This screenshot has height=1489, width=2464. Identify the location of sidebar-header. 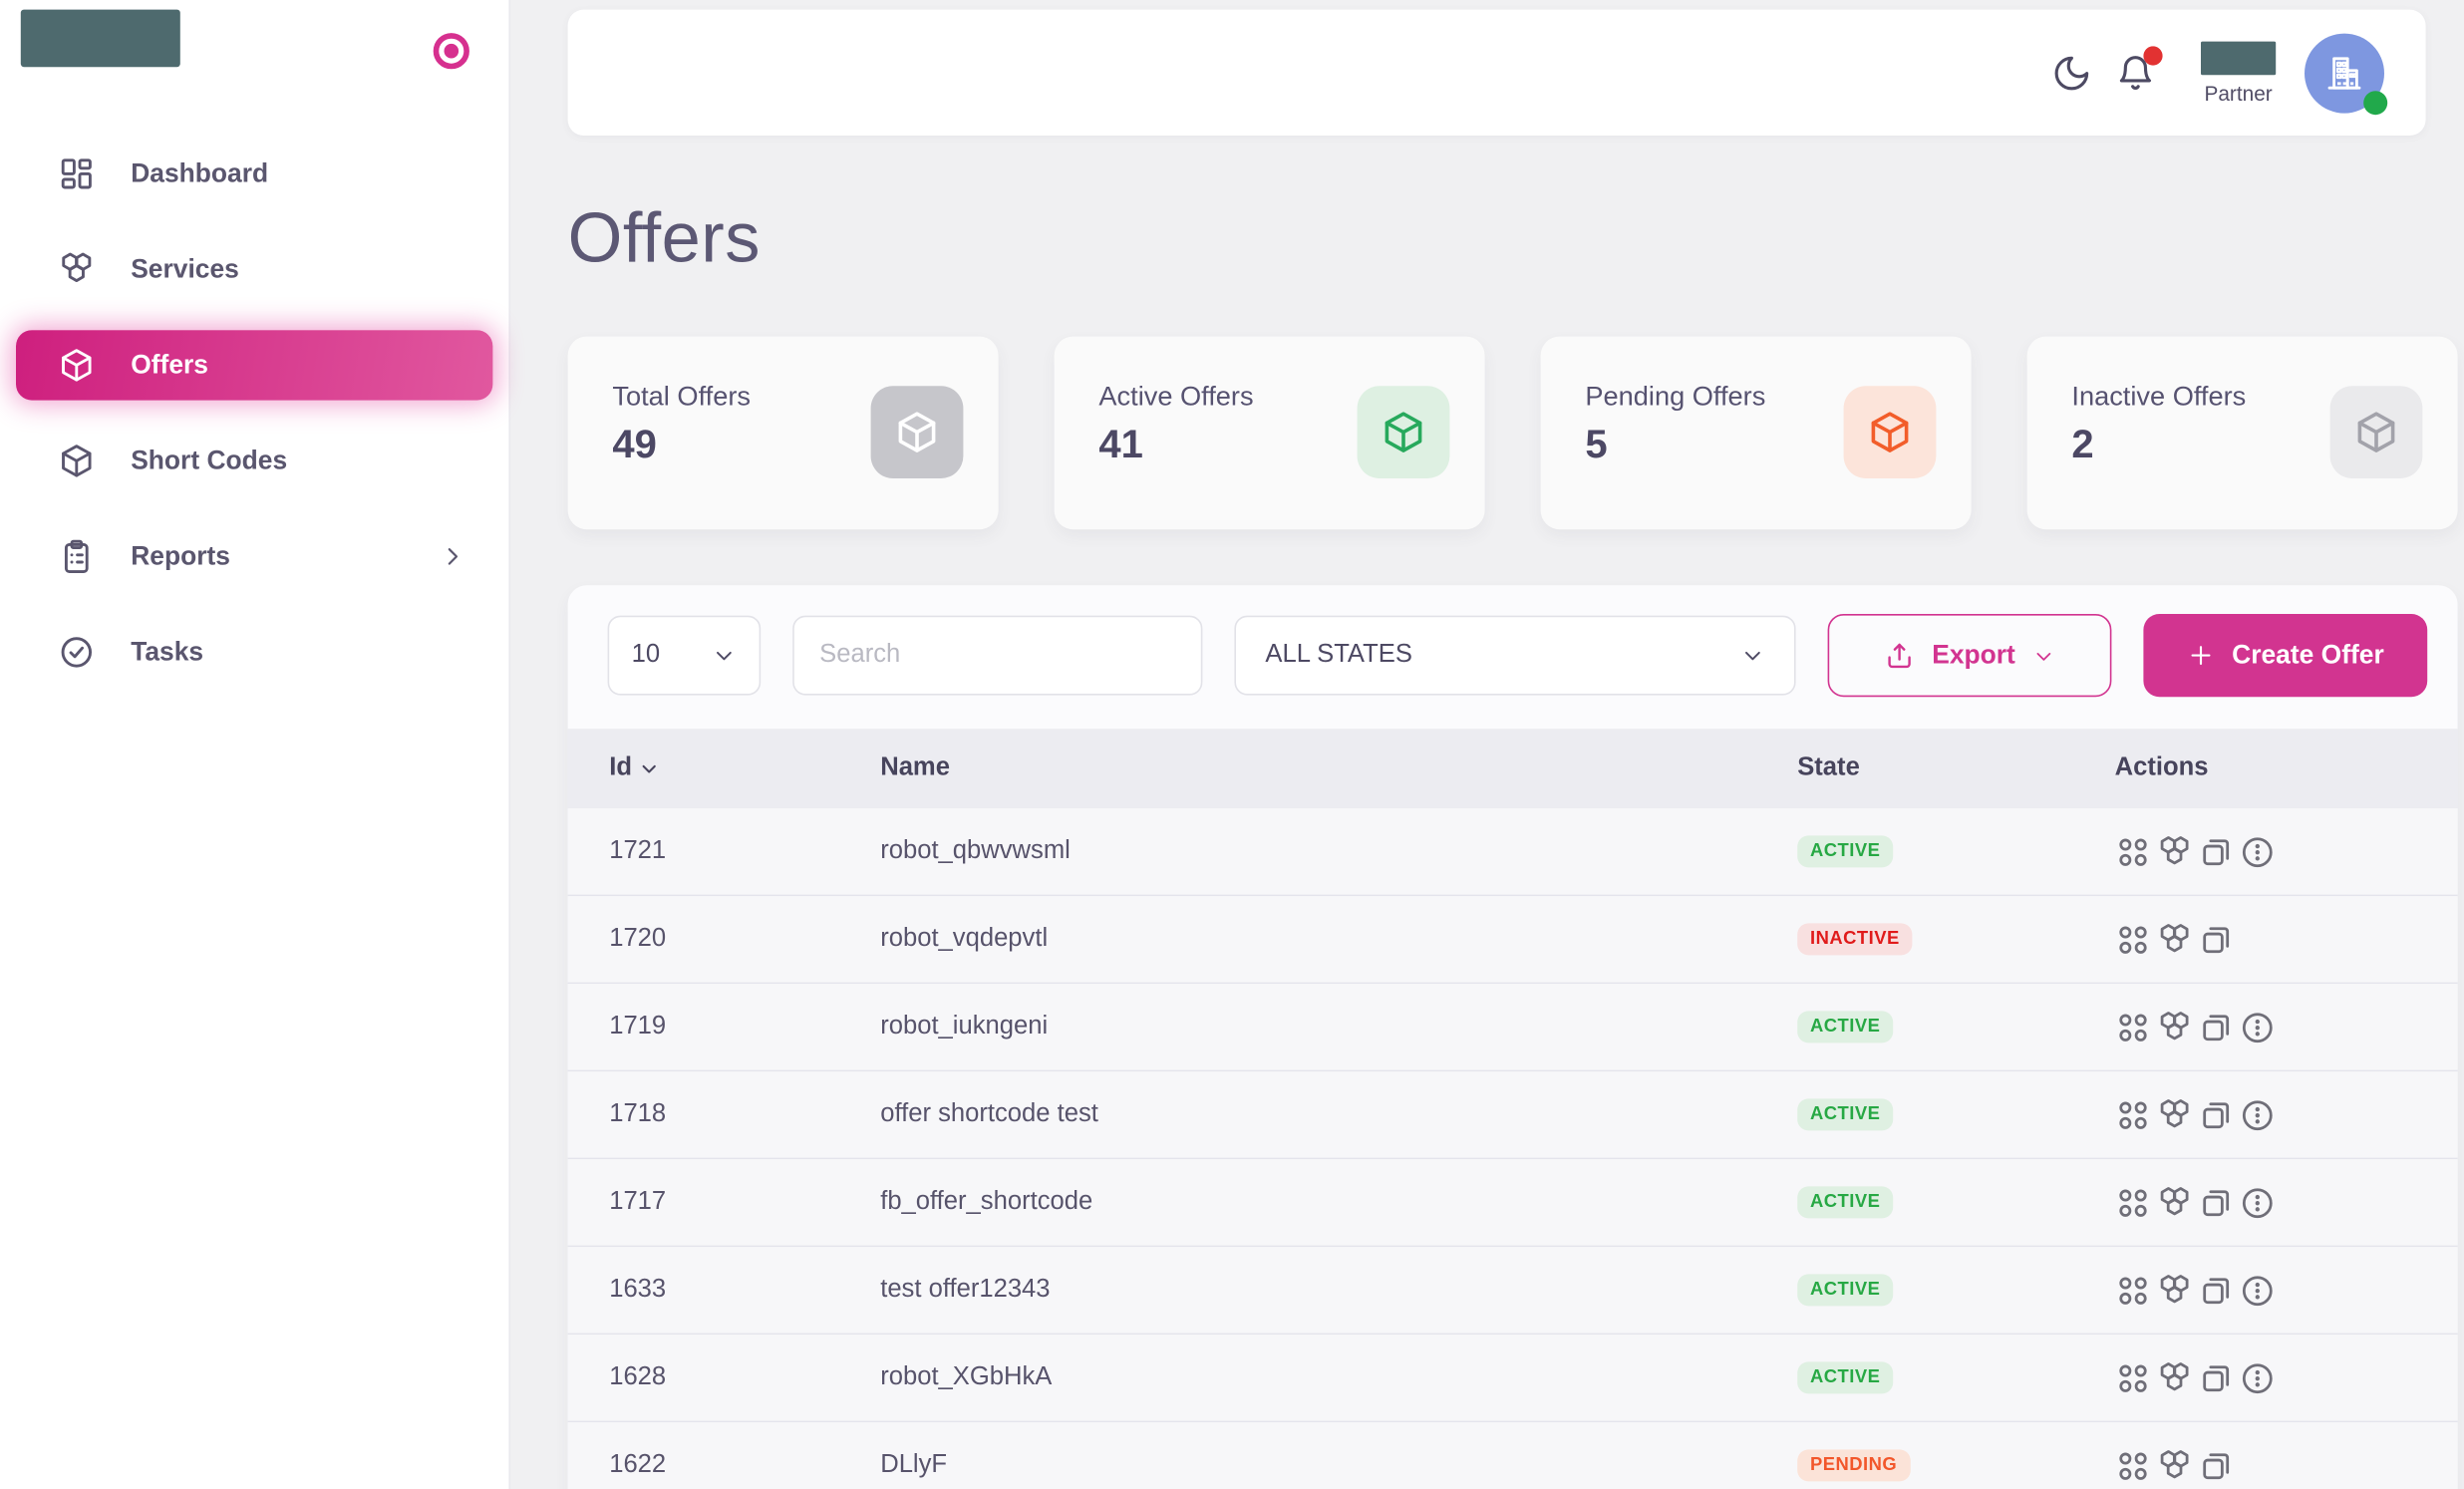
(254, 37).